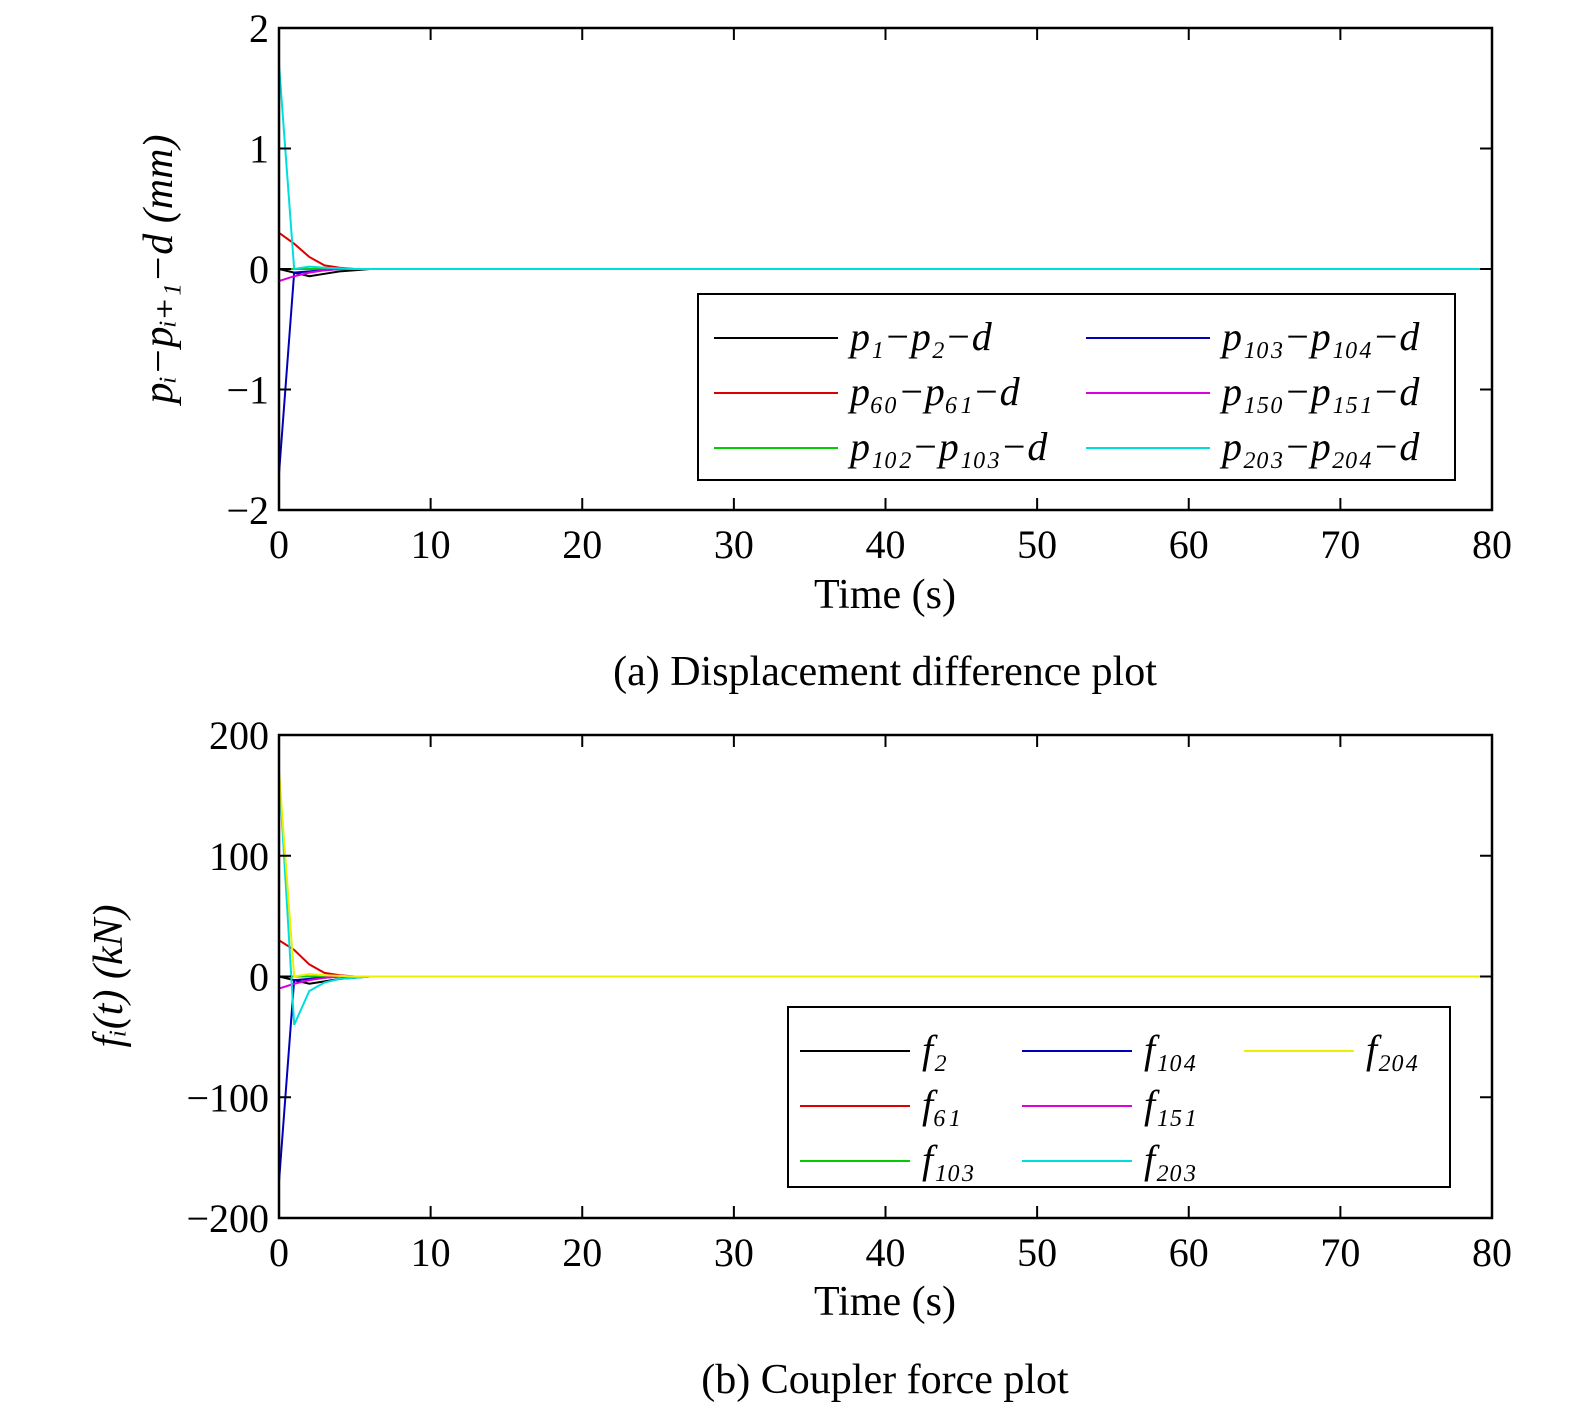 The height and width of the screenshot is (1417, 1575). Describe the element at coordinates (1170, 1104) in the screenshot. I see `legend-label: f₁₅₁` at that location.